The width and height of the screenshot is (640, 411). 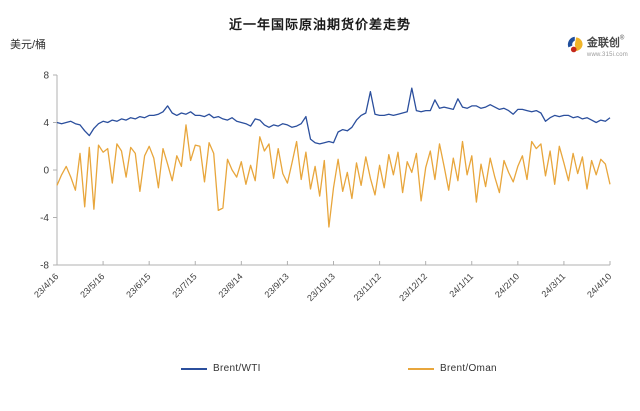 I want to click on svg-text: 23/4/16, so click(x=46, y=285).